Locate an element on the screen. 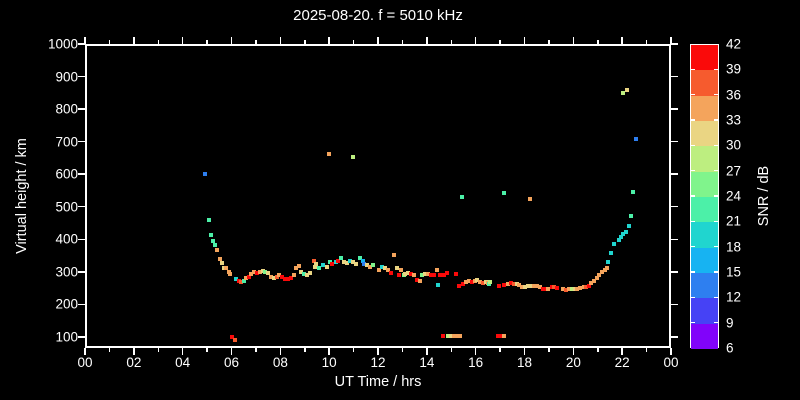  colorbar-tick-label: 36 is located at coordinates (734, 95).